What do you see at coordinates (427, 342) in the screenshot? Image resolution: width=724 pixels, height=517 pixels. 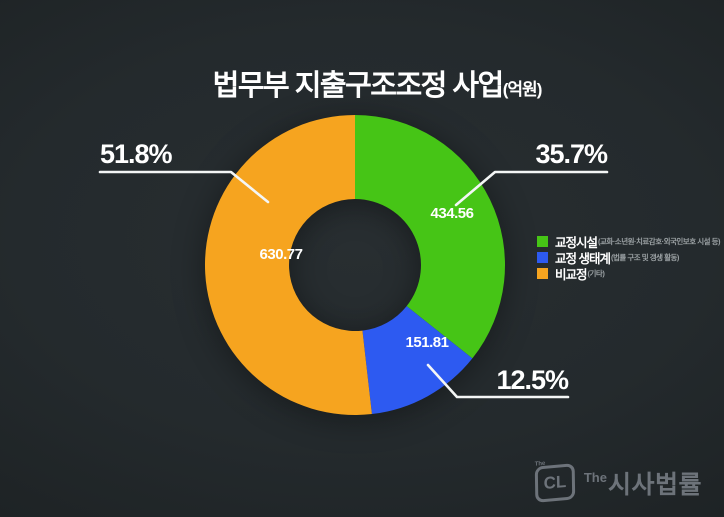 I see `value-label-blue: 151.81` at bounding box center [427, 342].